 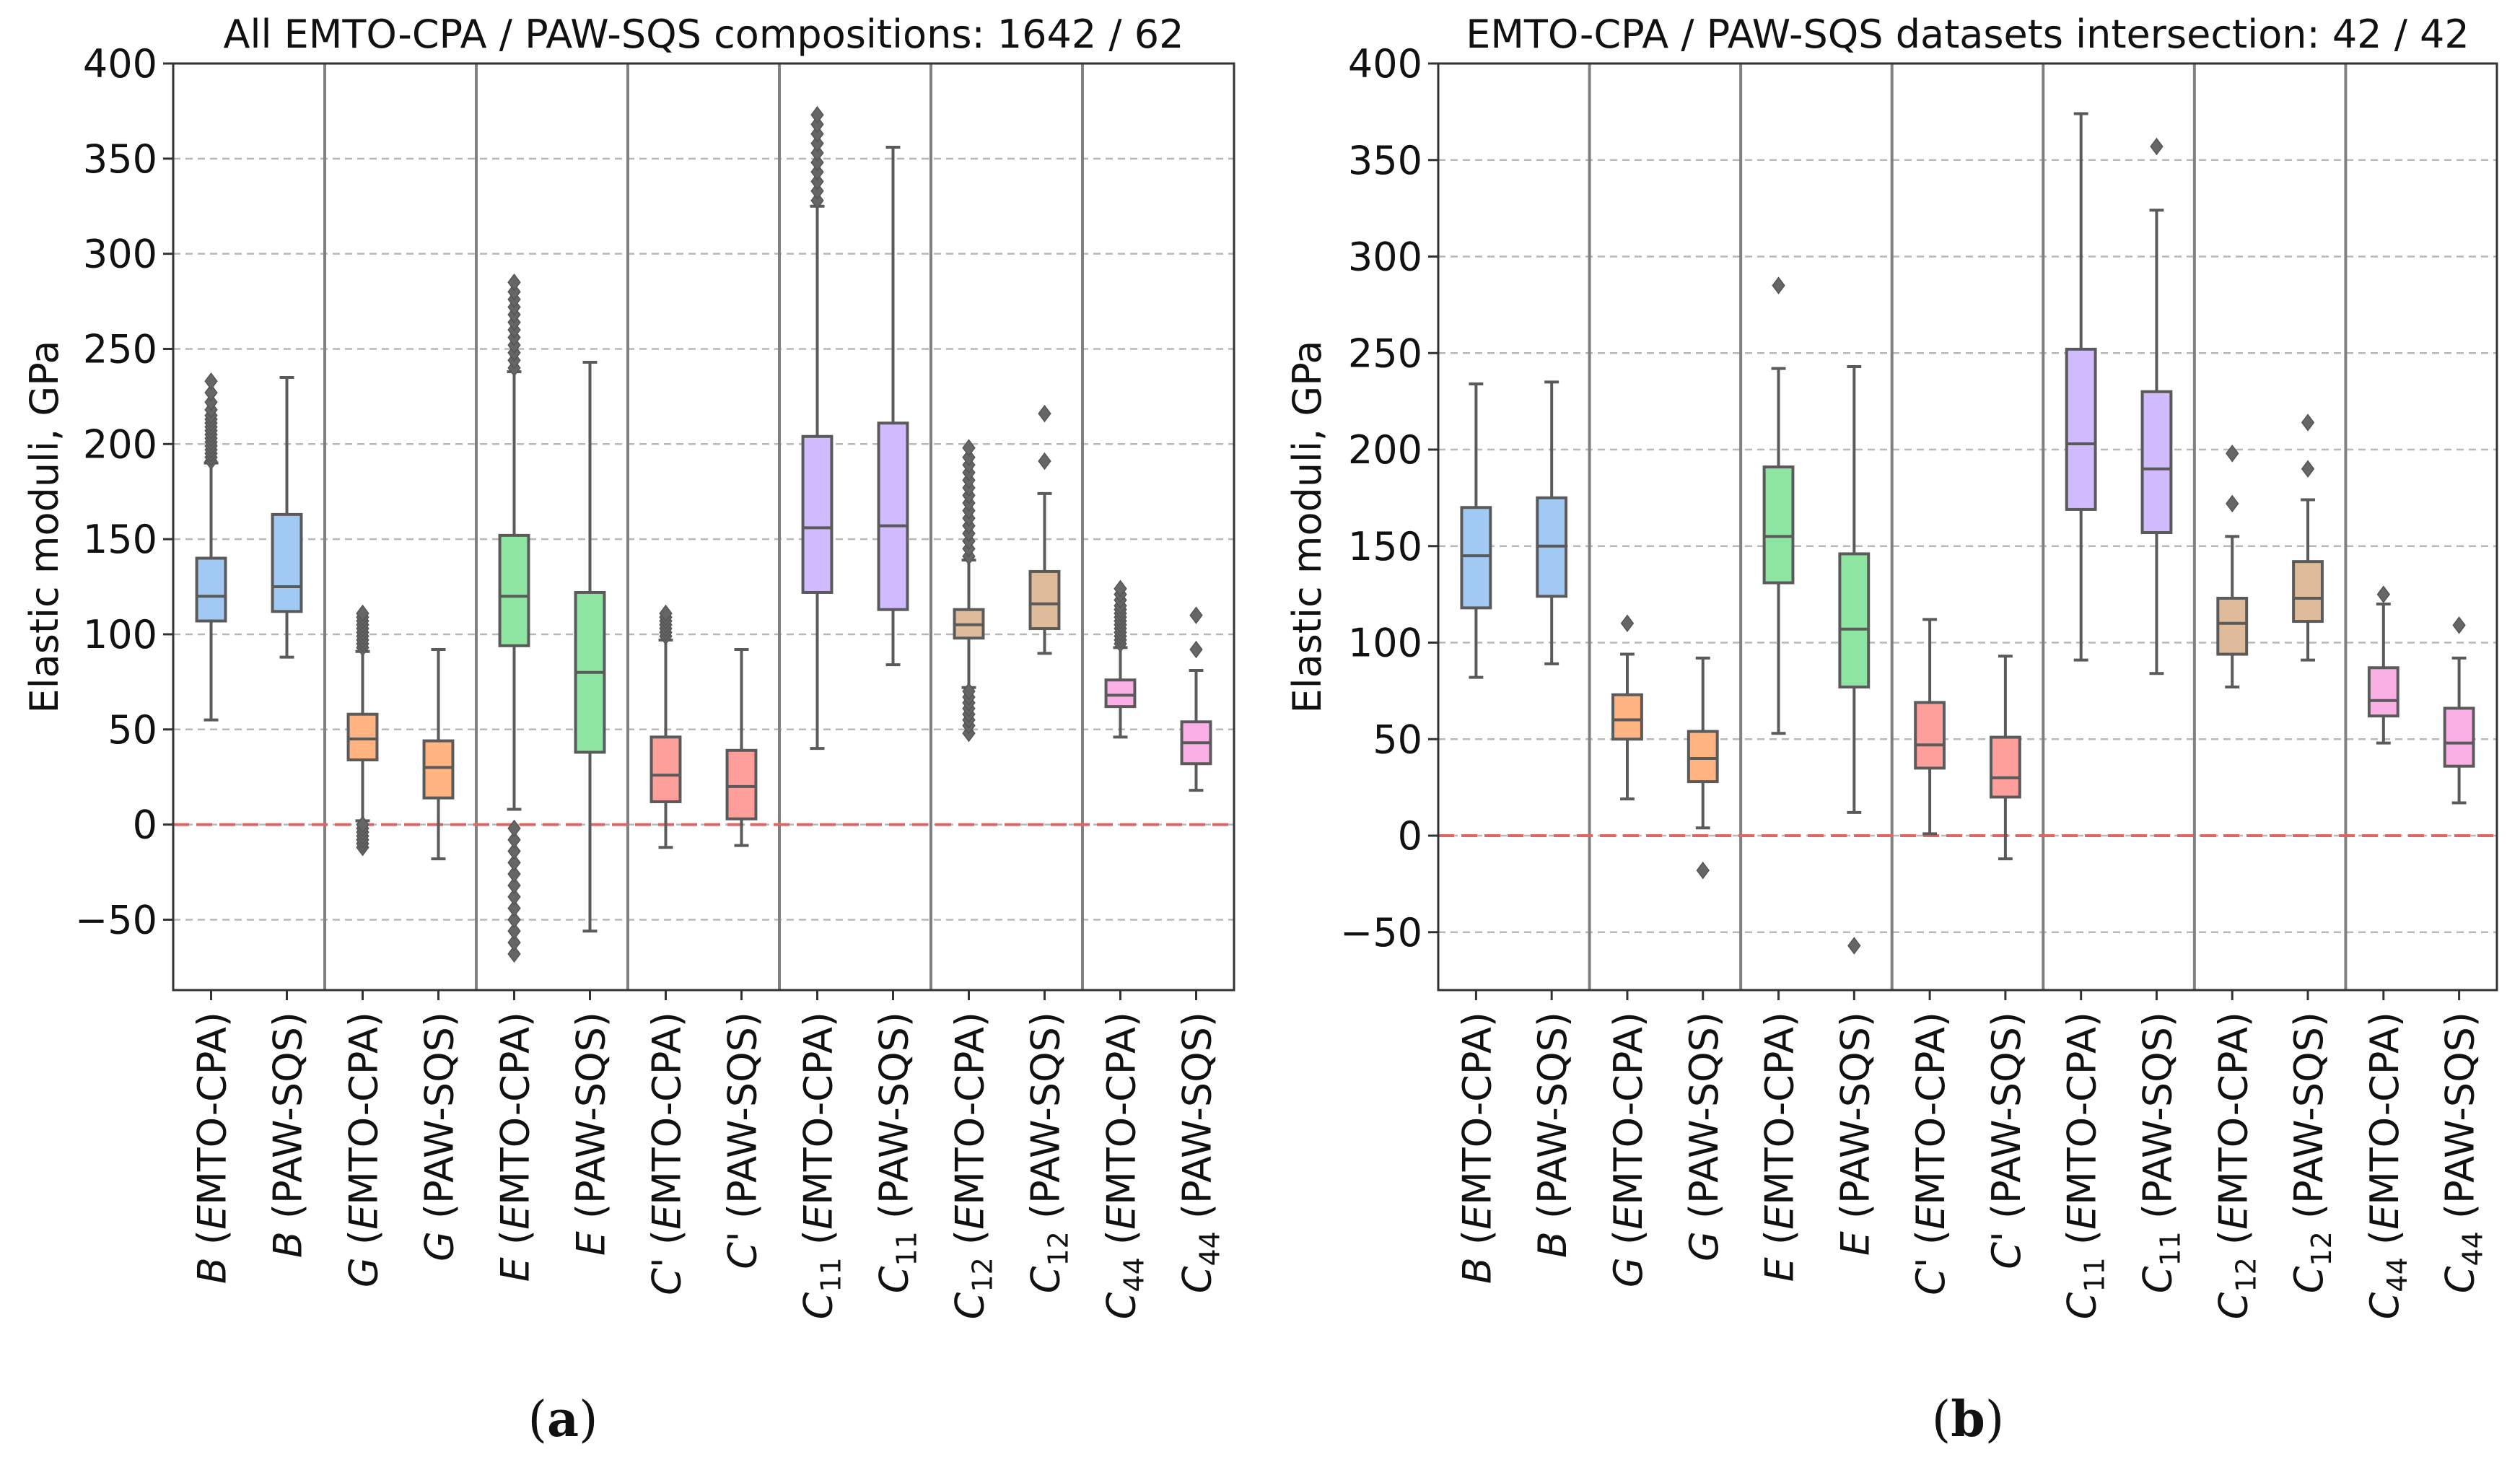 I want to click on caption-open-paren: (, so click(x=1941, y=1419).